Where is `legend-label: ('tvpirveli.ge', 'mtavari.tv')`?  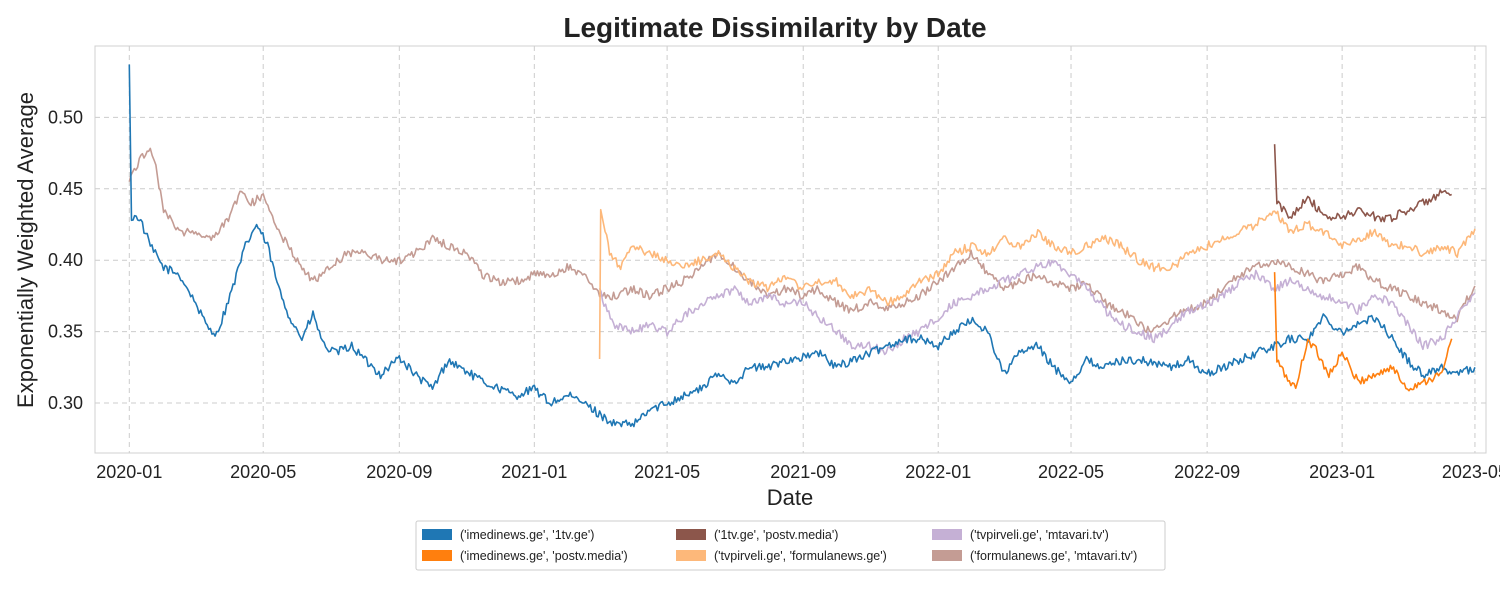 legend-label: ('tvpirveli.ge', 'mtavari.tv') is located at coordinates (1039, 535).